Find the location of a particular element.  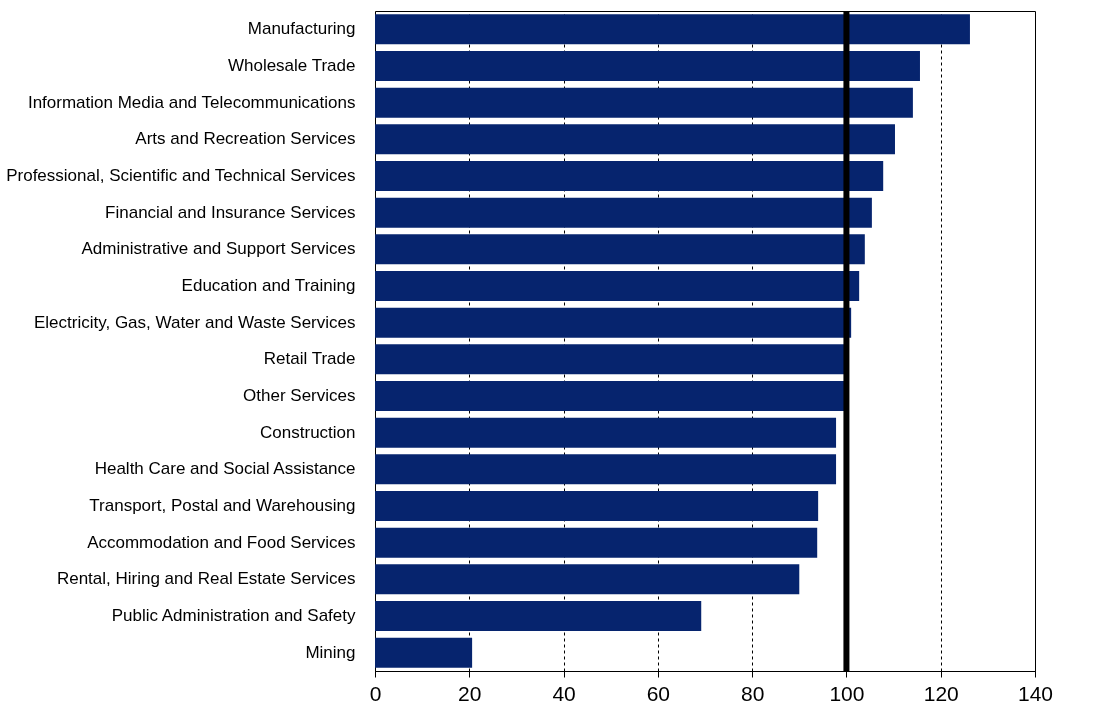

y-tick-label: Administrative and Support Services is located at coordinates (218, 249).